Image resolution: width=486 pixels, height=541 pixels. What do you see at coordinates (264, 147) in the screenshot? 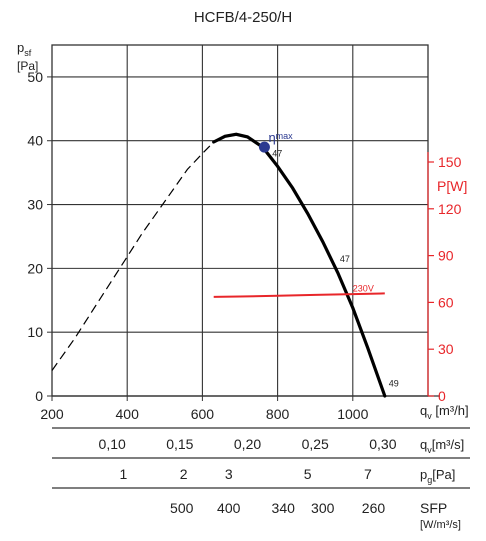
I see `efficiency-max-marker` at bounding box center [264, 147].